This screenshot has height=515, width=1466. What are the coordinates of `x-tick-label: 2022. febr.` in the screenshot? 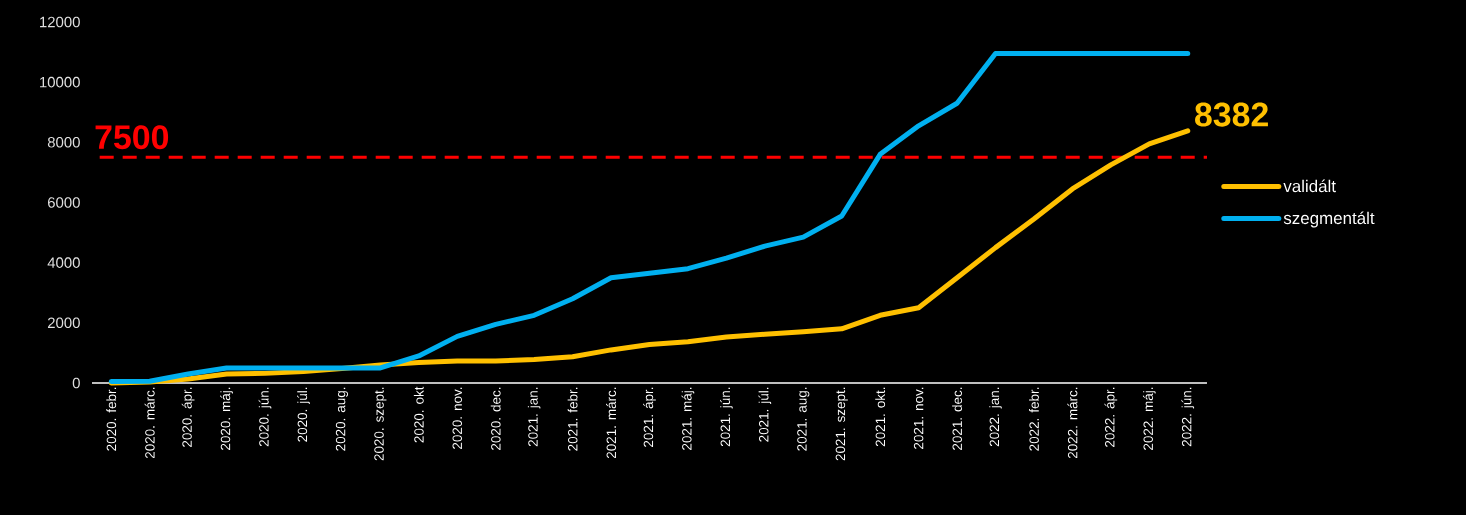 It's located at (1034, 419).